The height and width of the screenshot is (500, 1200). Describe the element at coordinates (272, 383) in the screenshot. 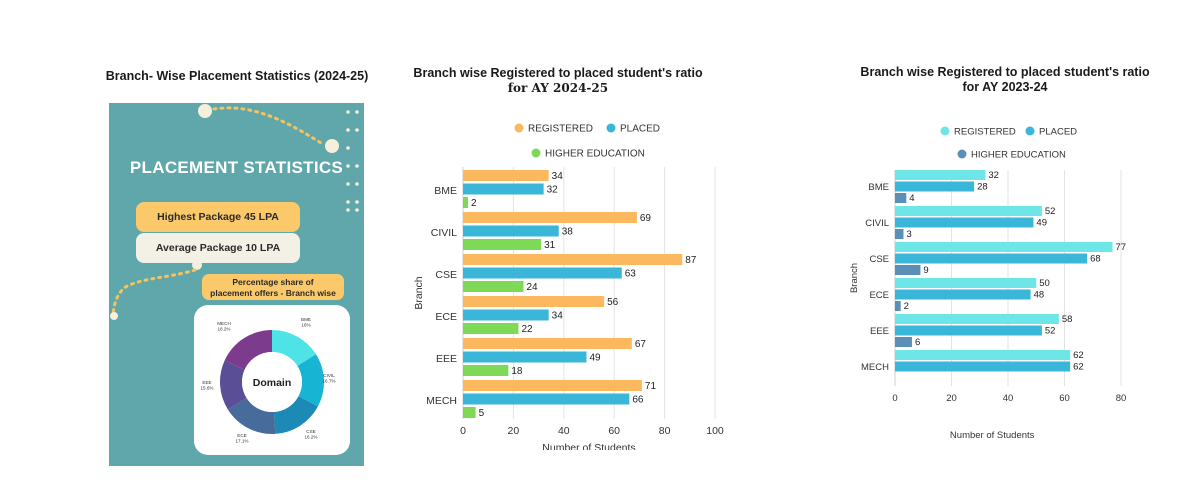

I see `donut-center-label: Domain` at that location.